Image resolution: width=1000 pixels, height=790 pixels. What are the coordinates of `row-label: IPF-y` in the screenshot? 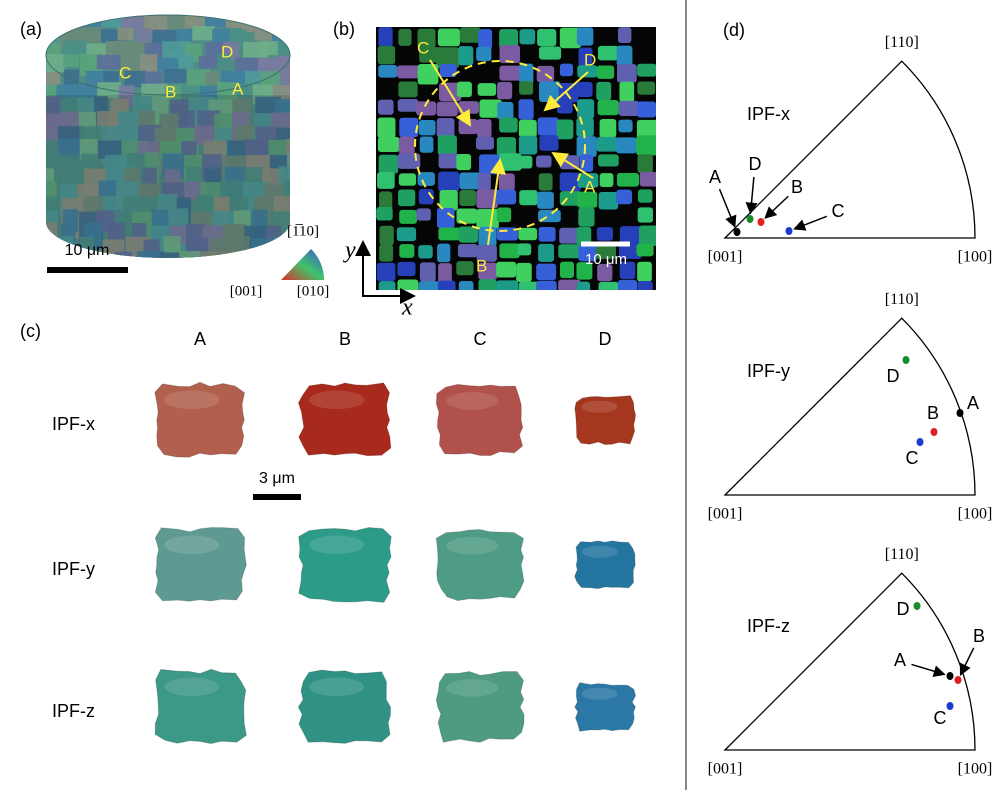 It's located at (73, 569).